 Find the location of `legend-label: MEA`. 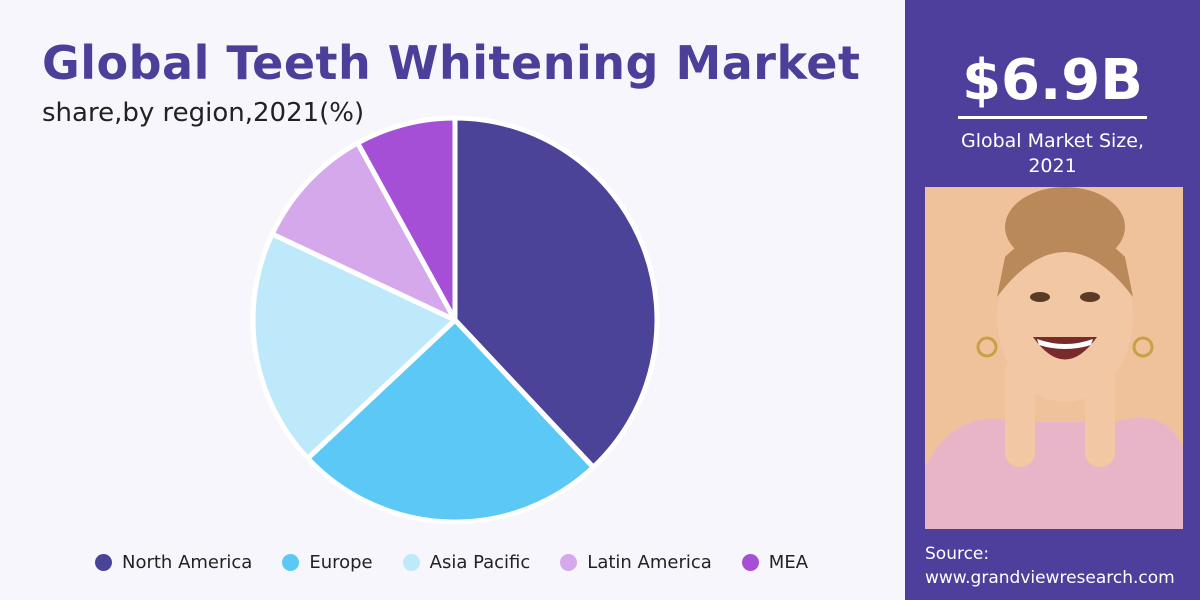

legend-label: MEA is located at coordinates (788, 562).